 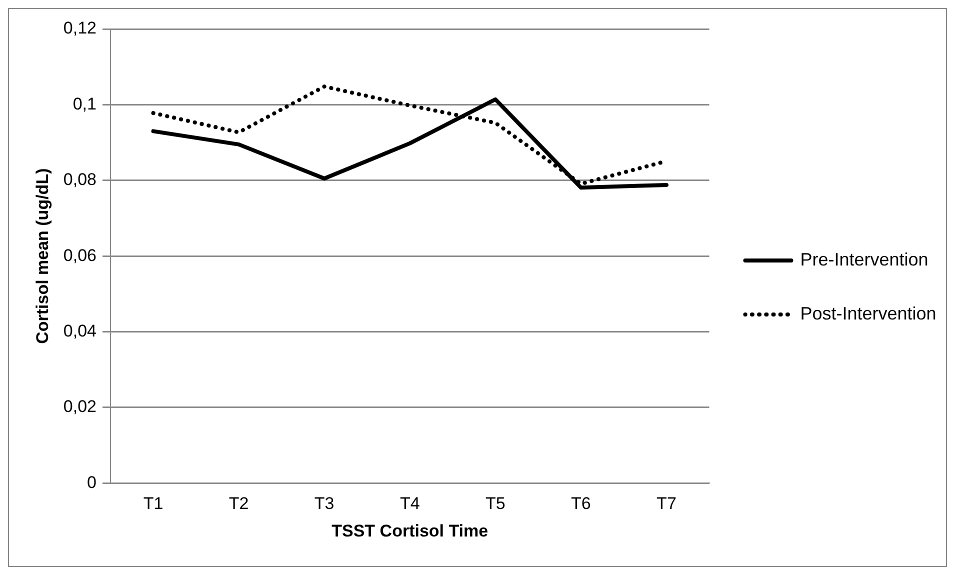 What do you see at coordinates (79, 406) in the screenshot?
I see `y-tick-label: 0,02` at bounding box center [79, 406].